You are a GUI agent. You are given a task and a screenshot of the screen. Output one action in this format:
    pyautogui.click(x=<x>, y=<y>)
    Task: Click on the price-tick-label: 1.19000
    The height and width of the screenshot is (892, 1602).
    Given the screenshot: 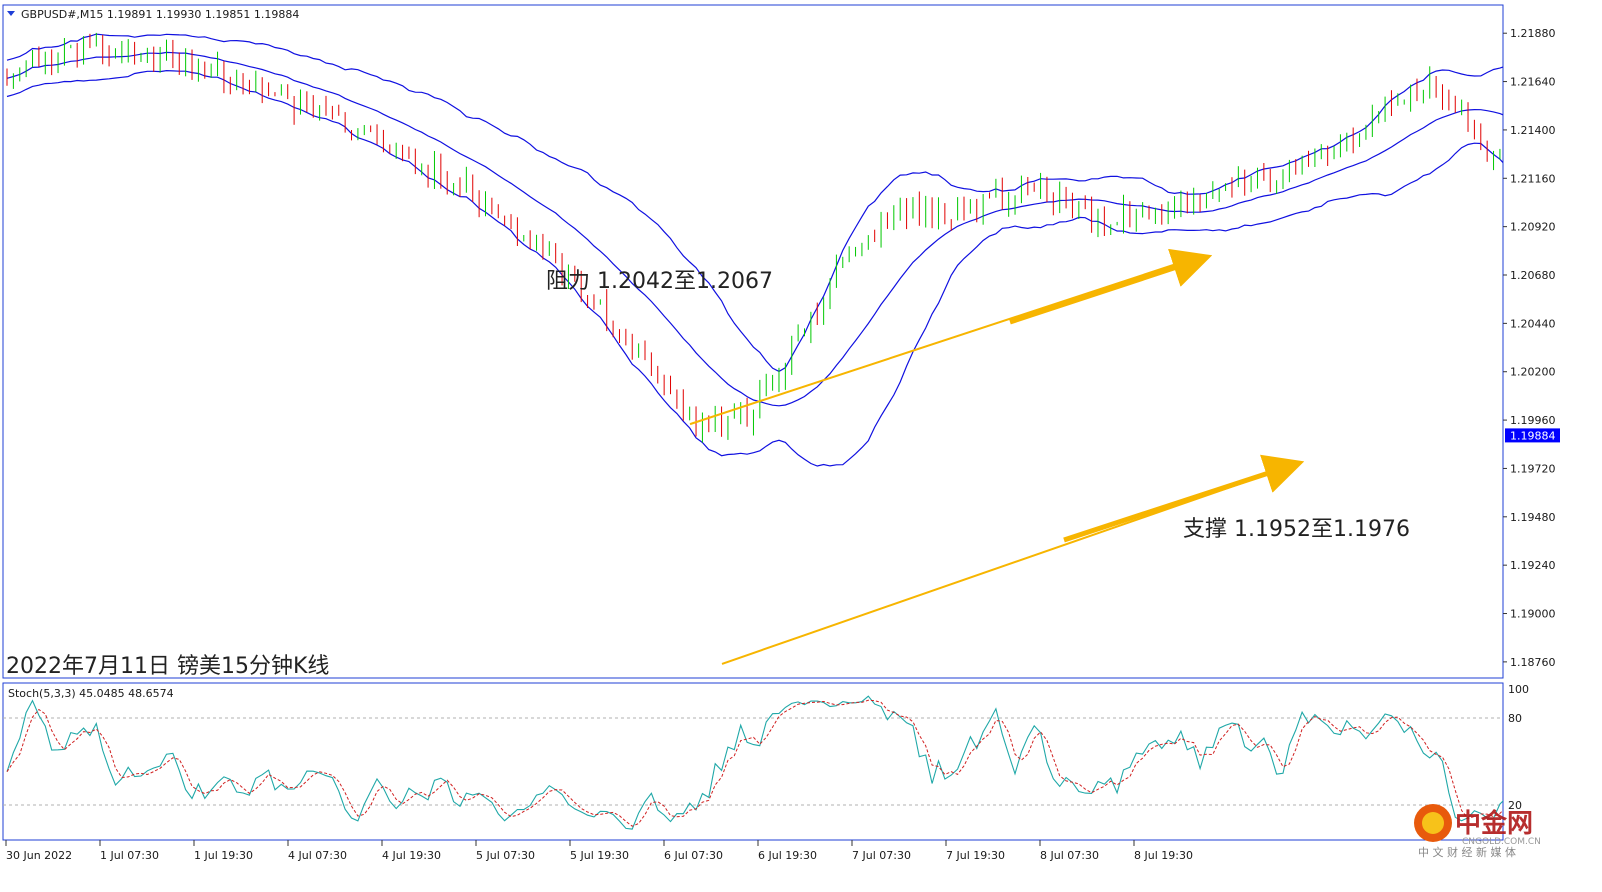 What is the action you would take?
    pyautogui.click(x=1533, y=614)
    